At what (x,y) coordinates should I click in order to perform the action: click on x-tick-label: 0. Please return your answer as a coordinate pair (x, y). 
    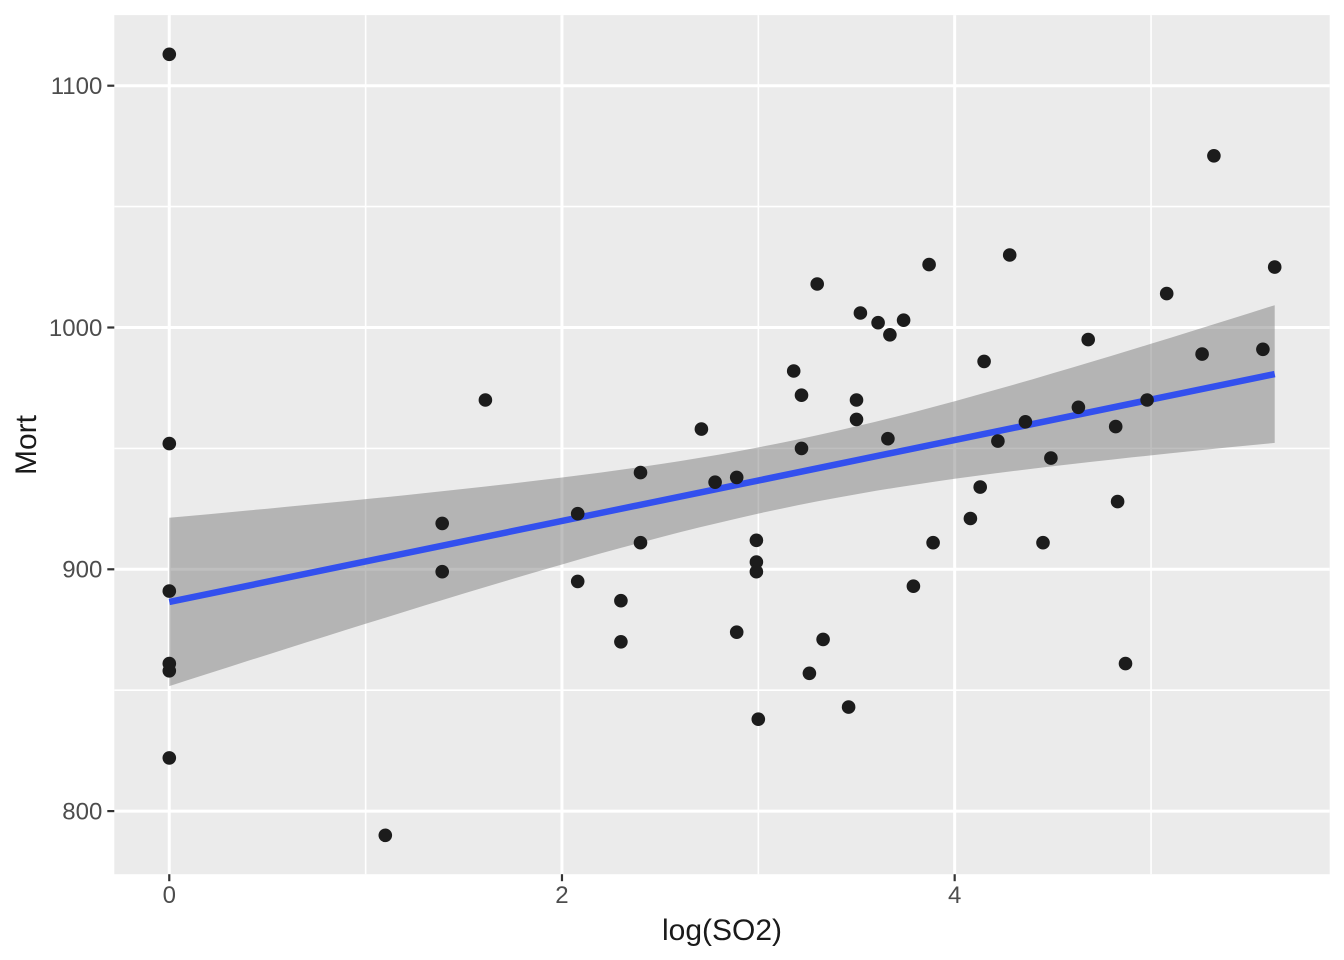
    Looking at the image, I should click on (169, 895).